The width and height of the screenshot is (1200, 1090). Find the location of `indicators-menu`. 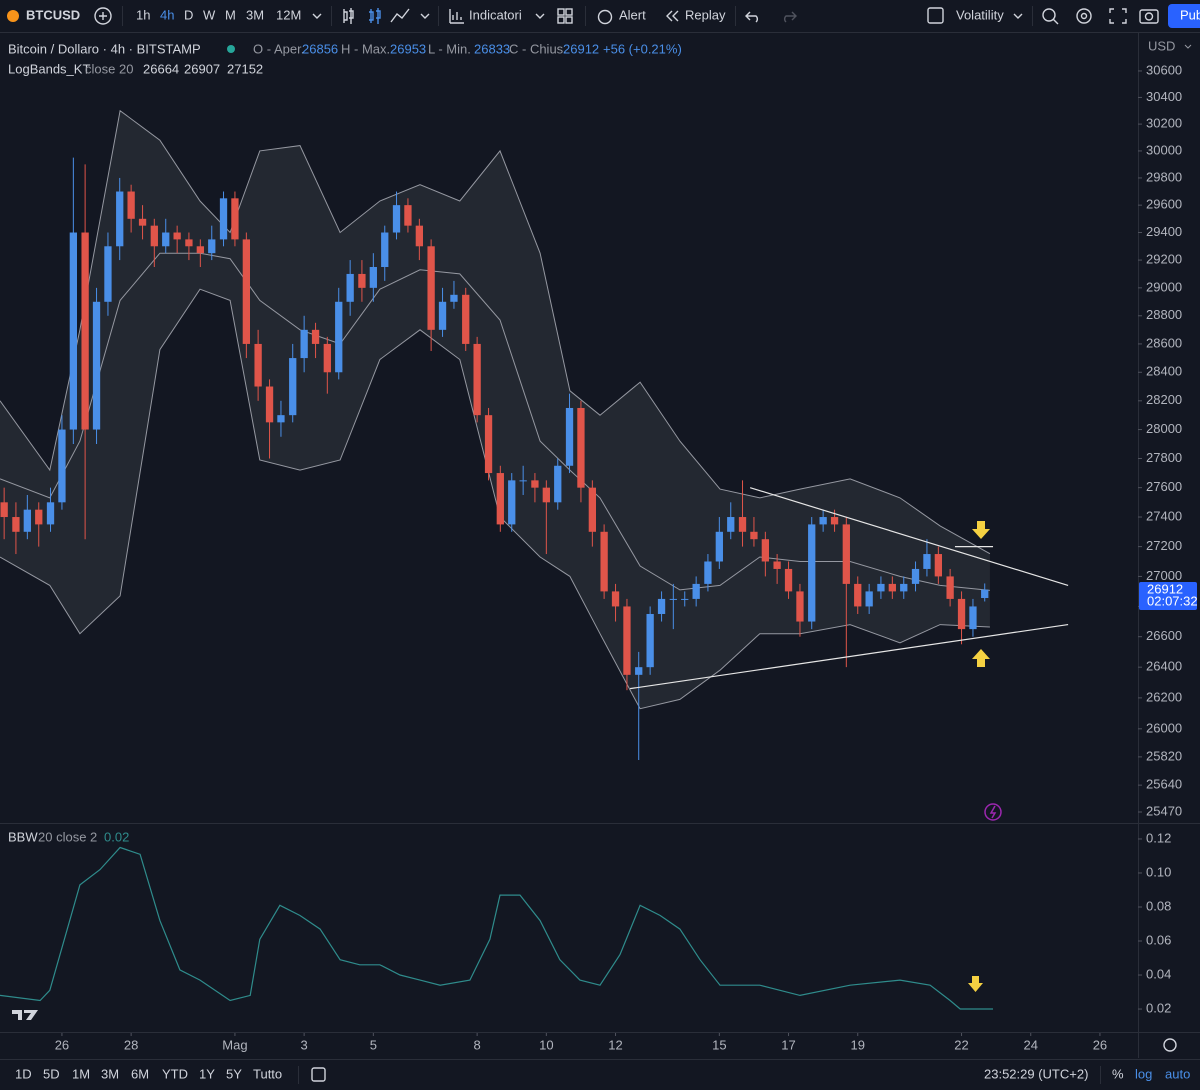

indicators-menu is located at coordinates (540, 16).